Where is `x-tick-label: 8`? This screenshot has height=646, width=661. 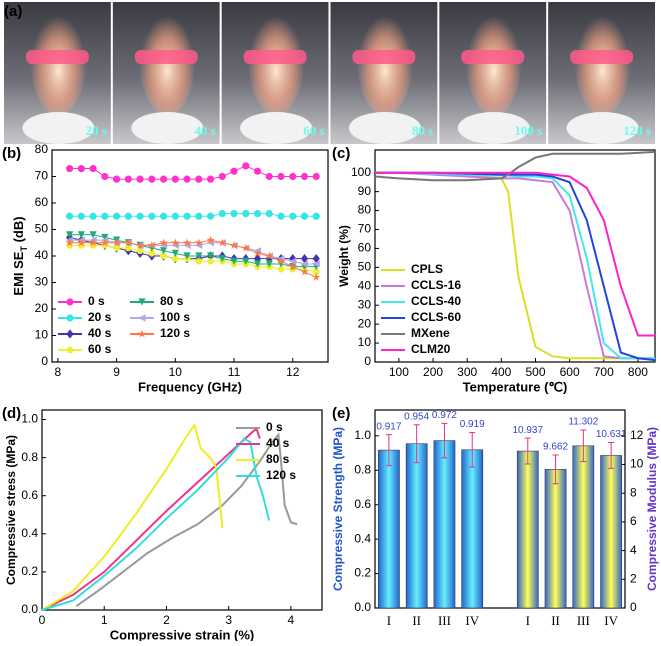 x-tick-label: 8 is located at coordinates (58, 372).